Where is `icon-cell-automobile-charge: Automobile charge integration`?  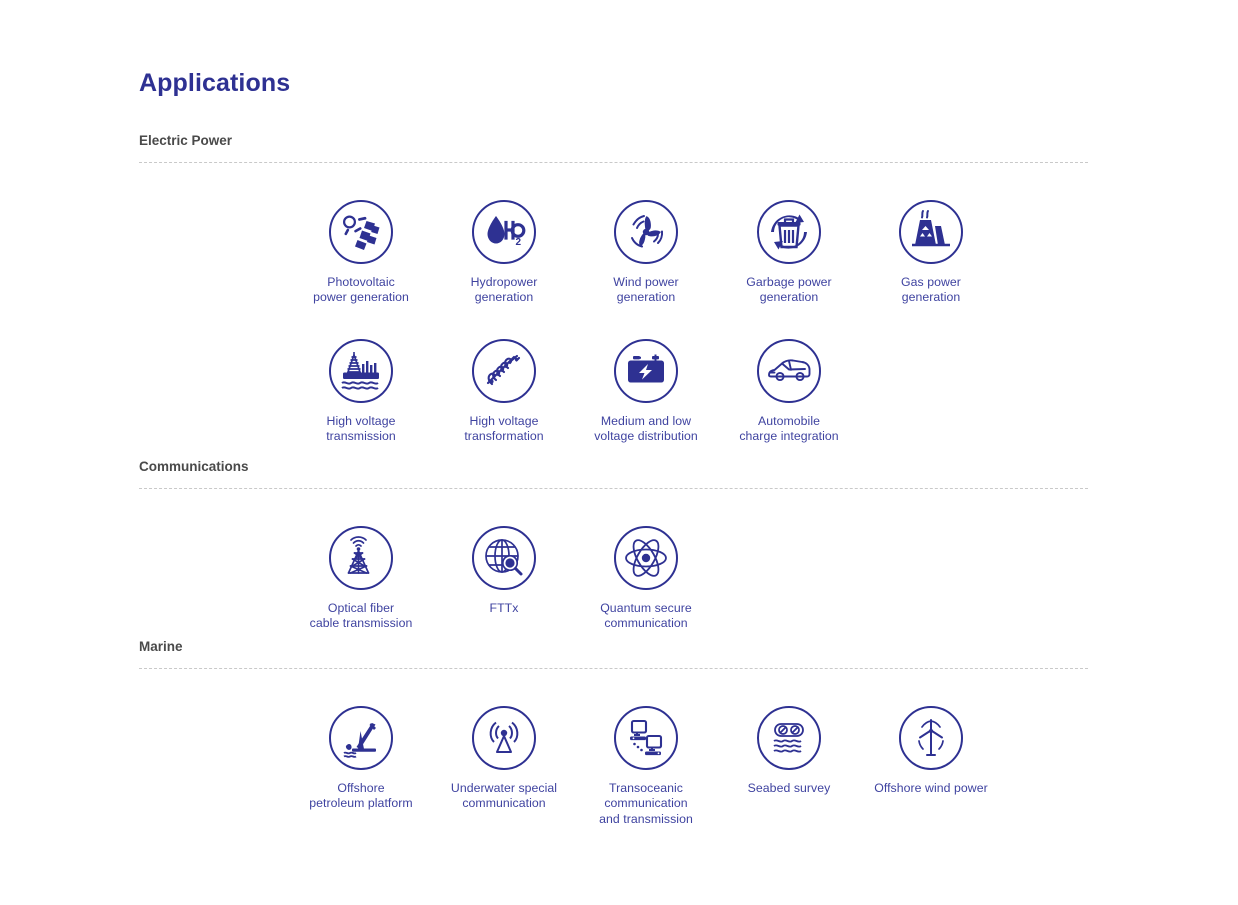 icon-cell-automobile-charge: Automobile charge integration is located at coordinates (789, 392).